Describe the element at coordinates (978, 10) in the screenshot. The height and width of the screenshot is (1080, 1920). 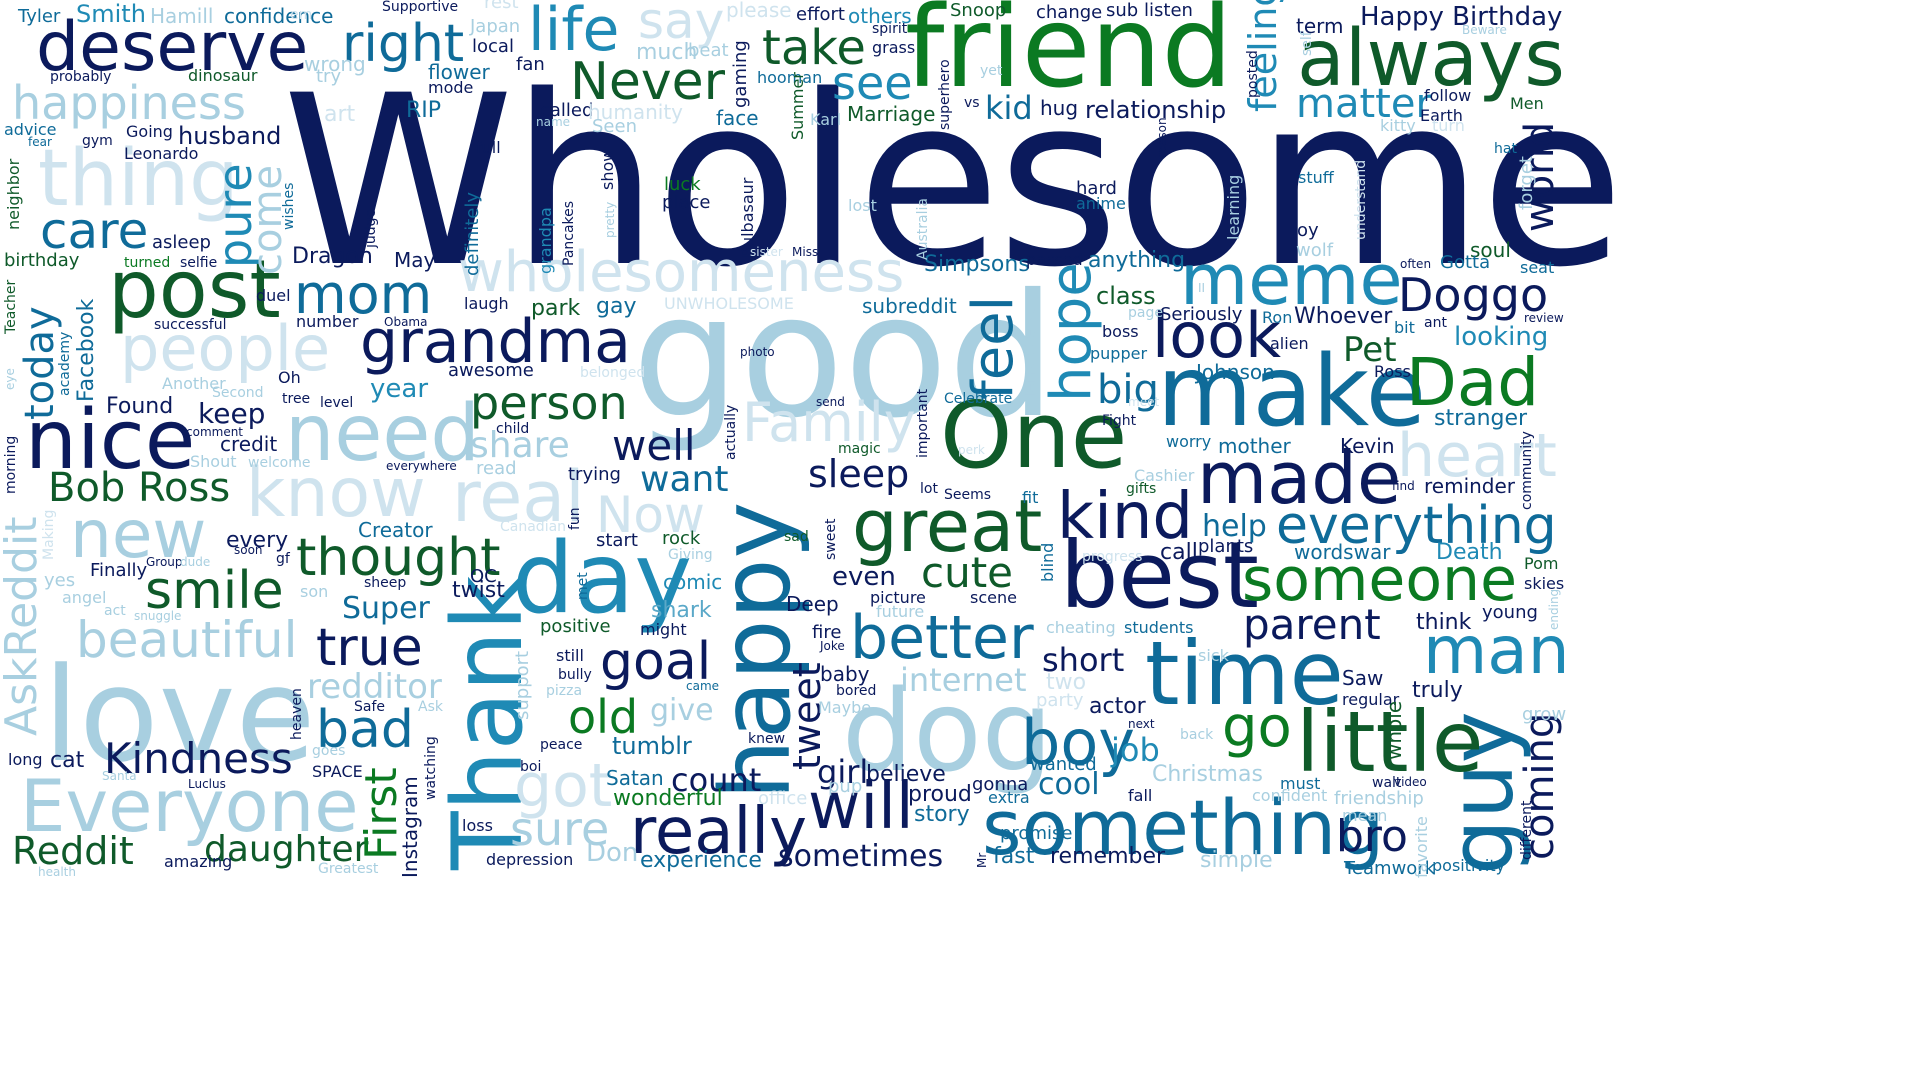
I see `cloud-word: Snoop` at that location.